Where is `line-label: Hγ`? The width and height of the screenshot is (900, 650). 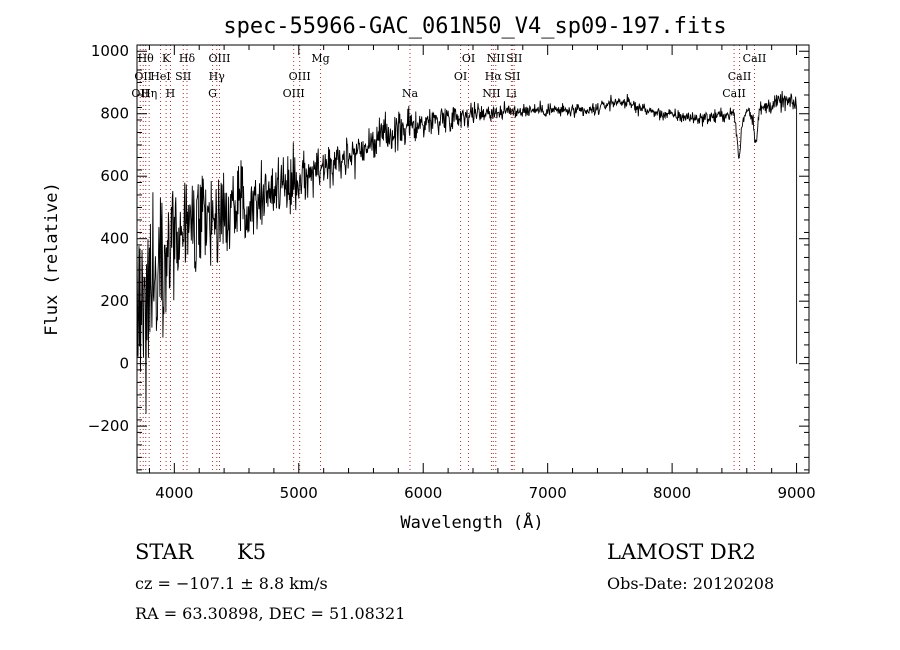
line-label: Hγ is located at coordinates (217, 76).